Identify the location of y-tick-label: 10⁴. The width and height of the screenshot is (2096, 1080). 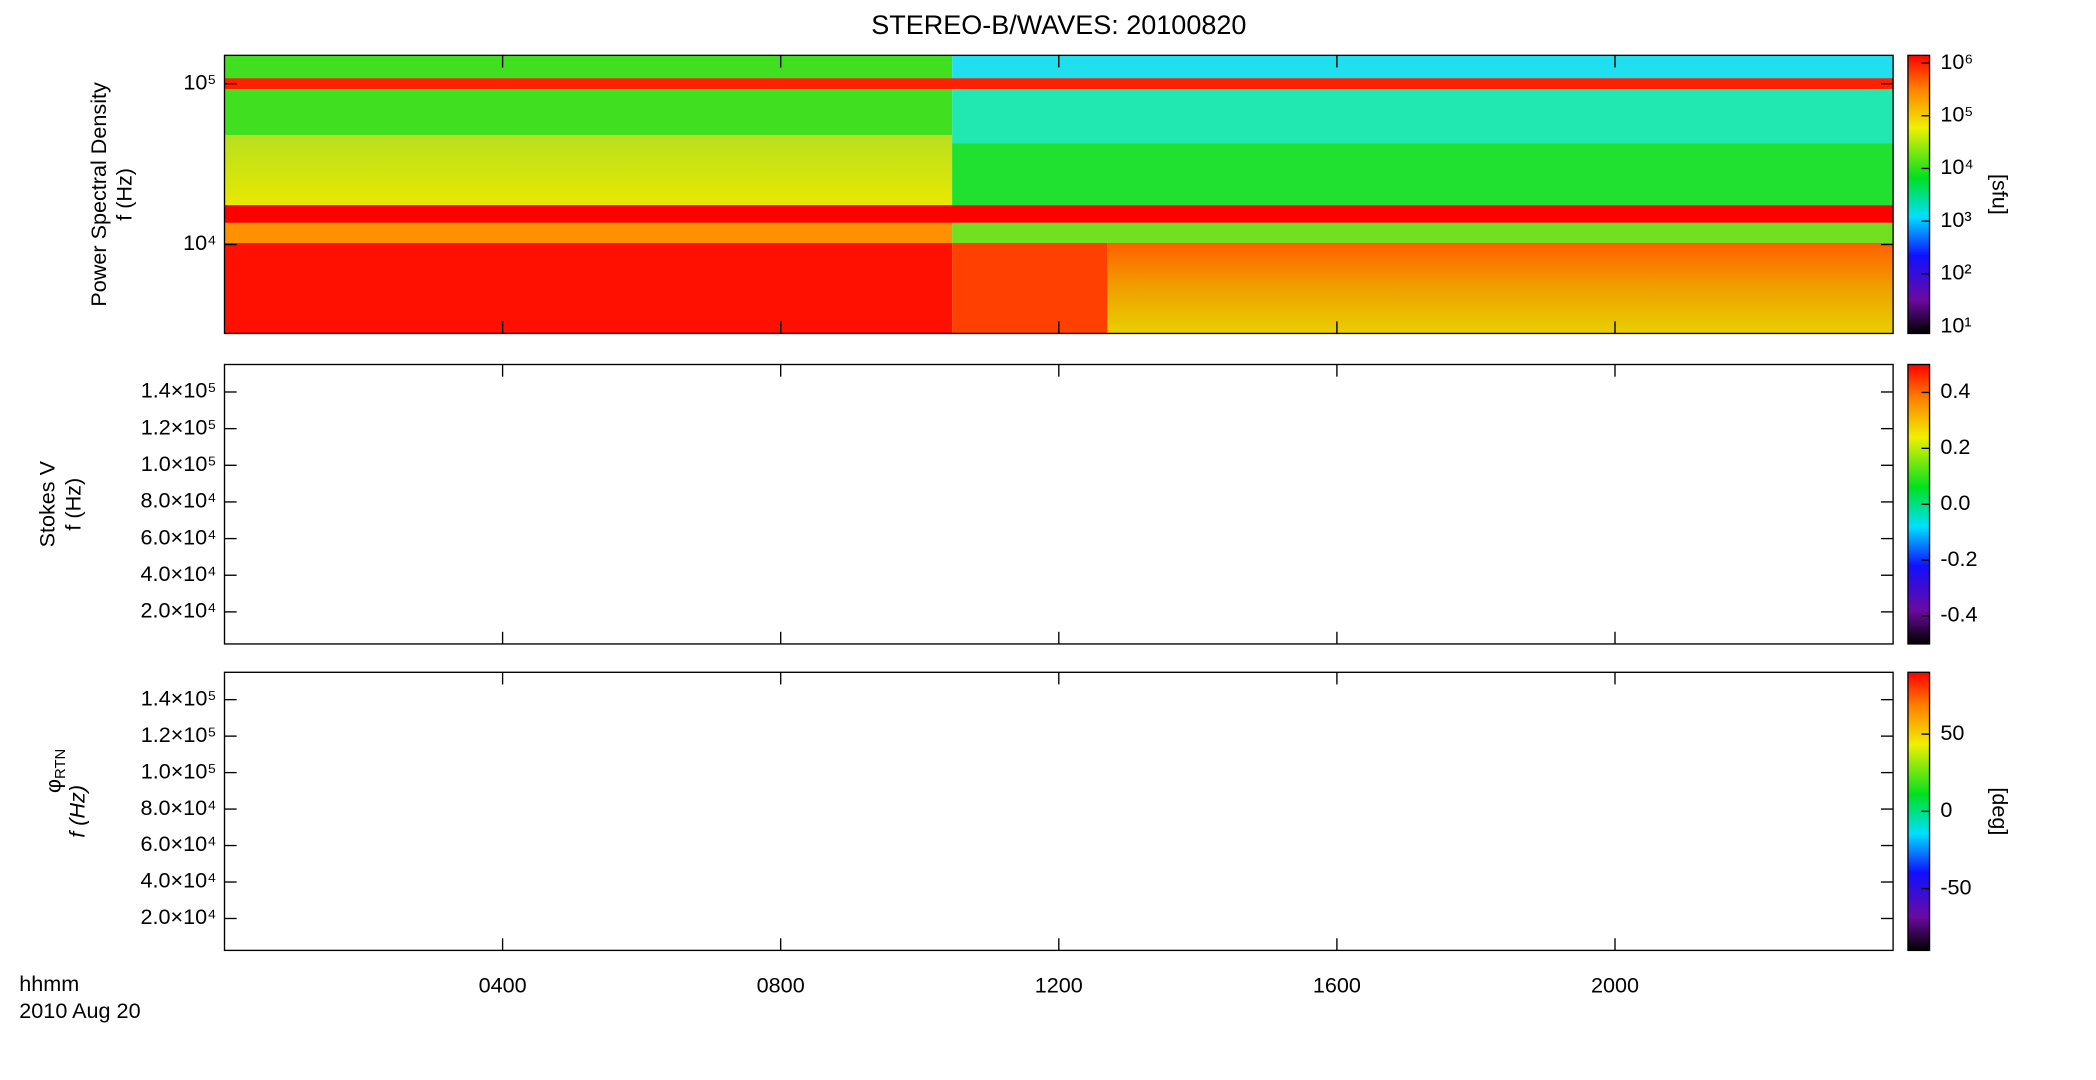
(199, 242).